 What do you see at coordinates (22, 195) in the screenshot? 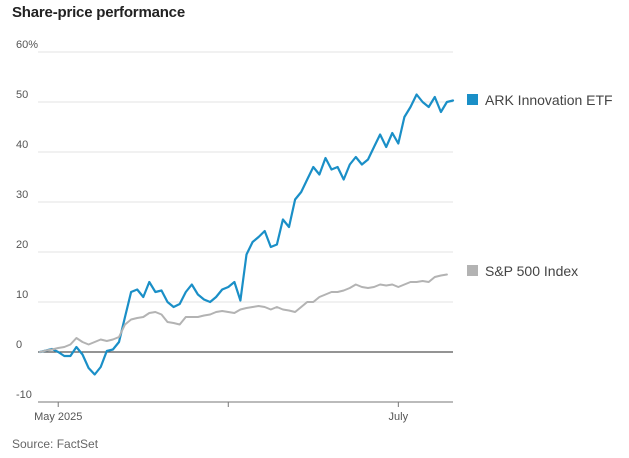
I see `y-tick-label: 30` at bounding box center [22, 195].